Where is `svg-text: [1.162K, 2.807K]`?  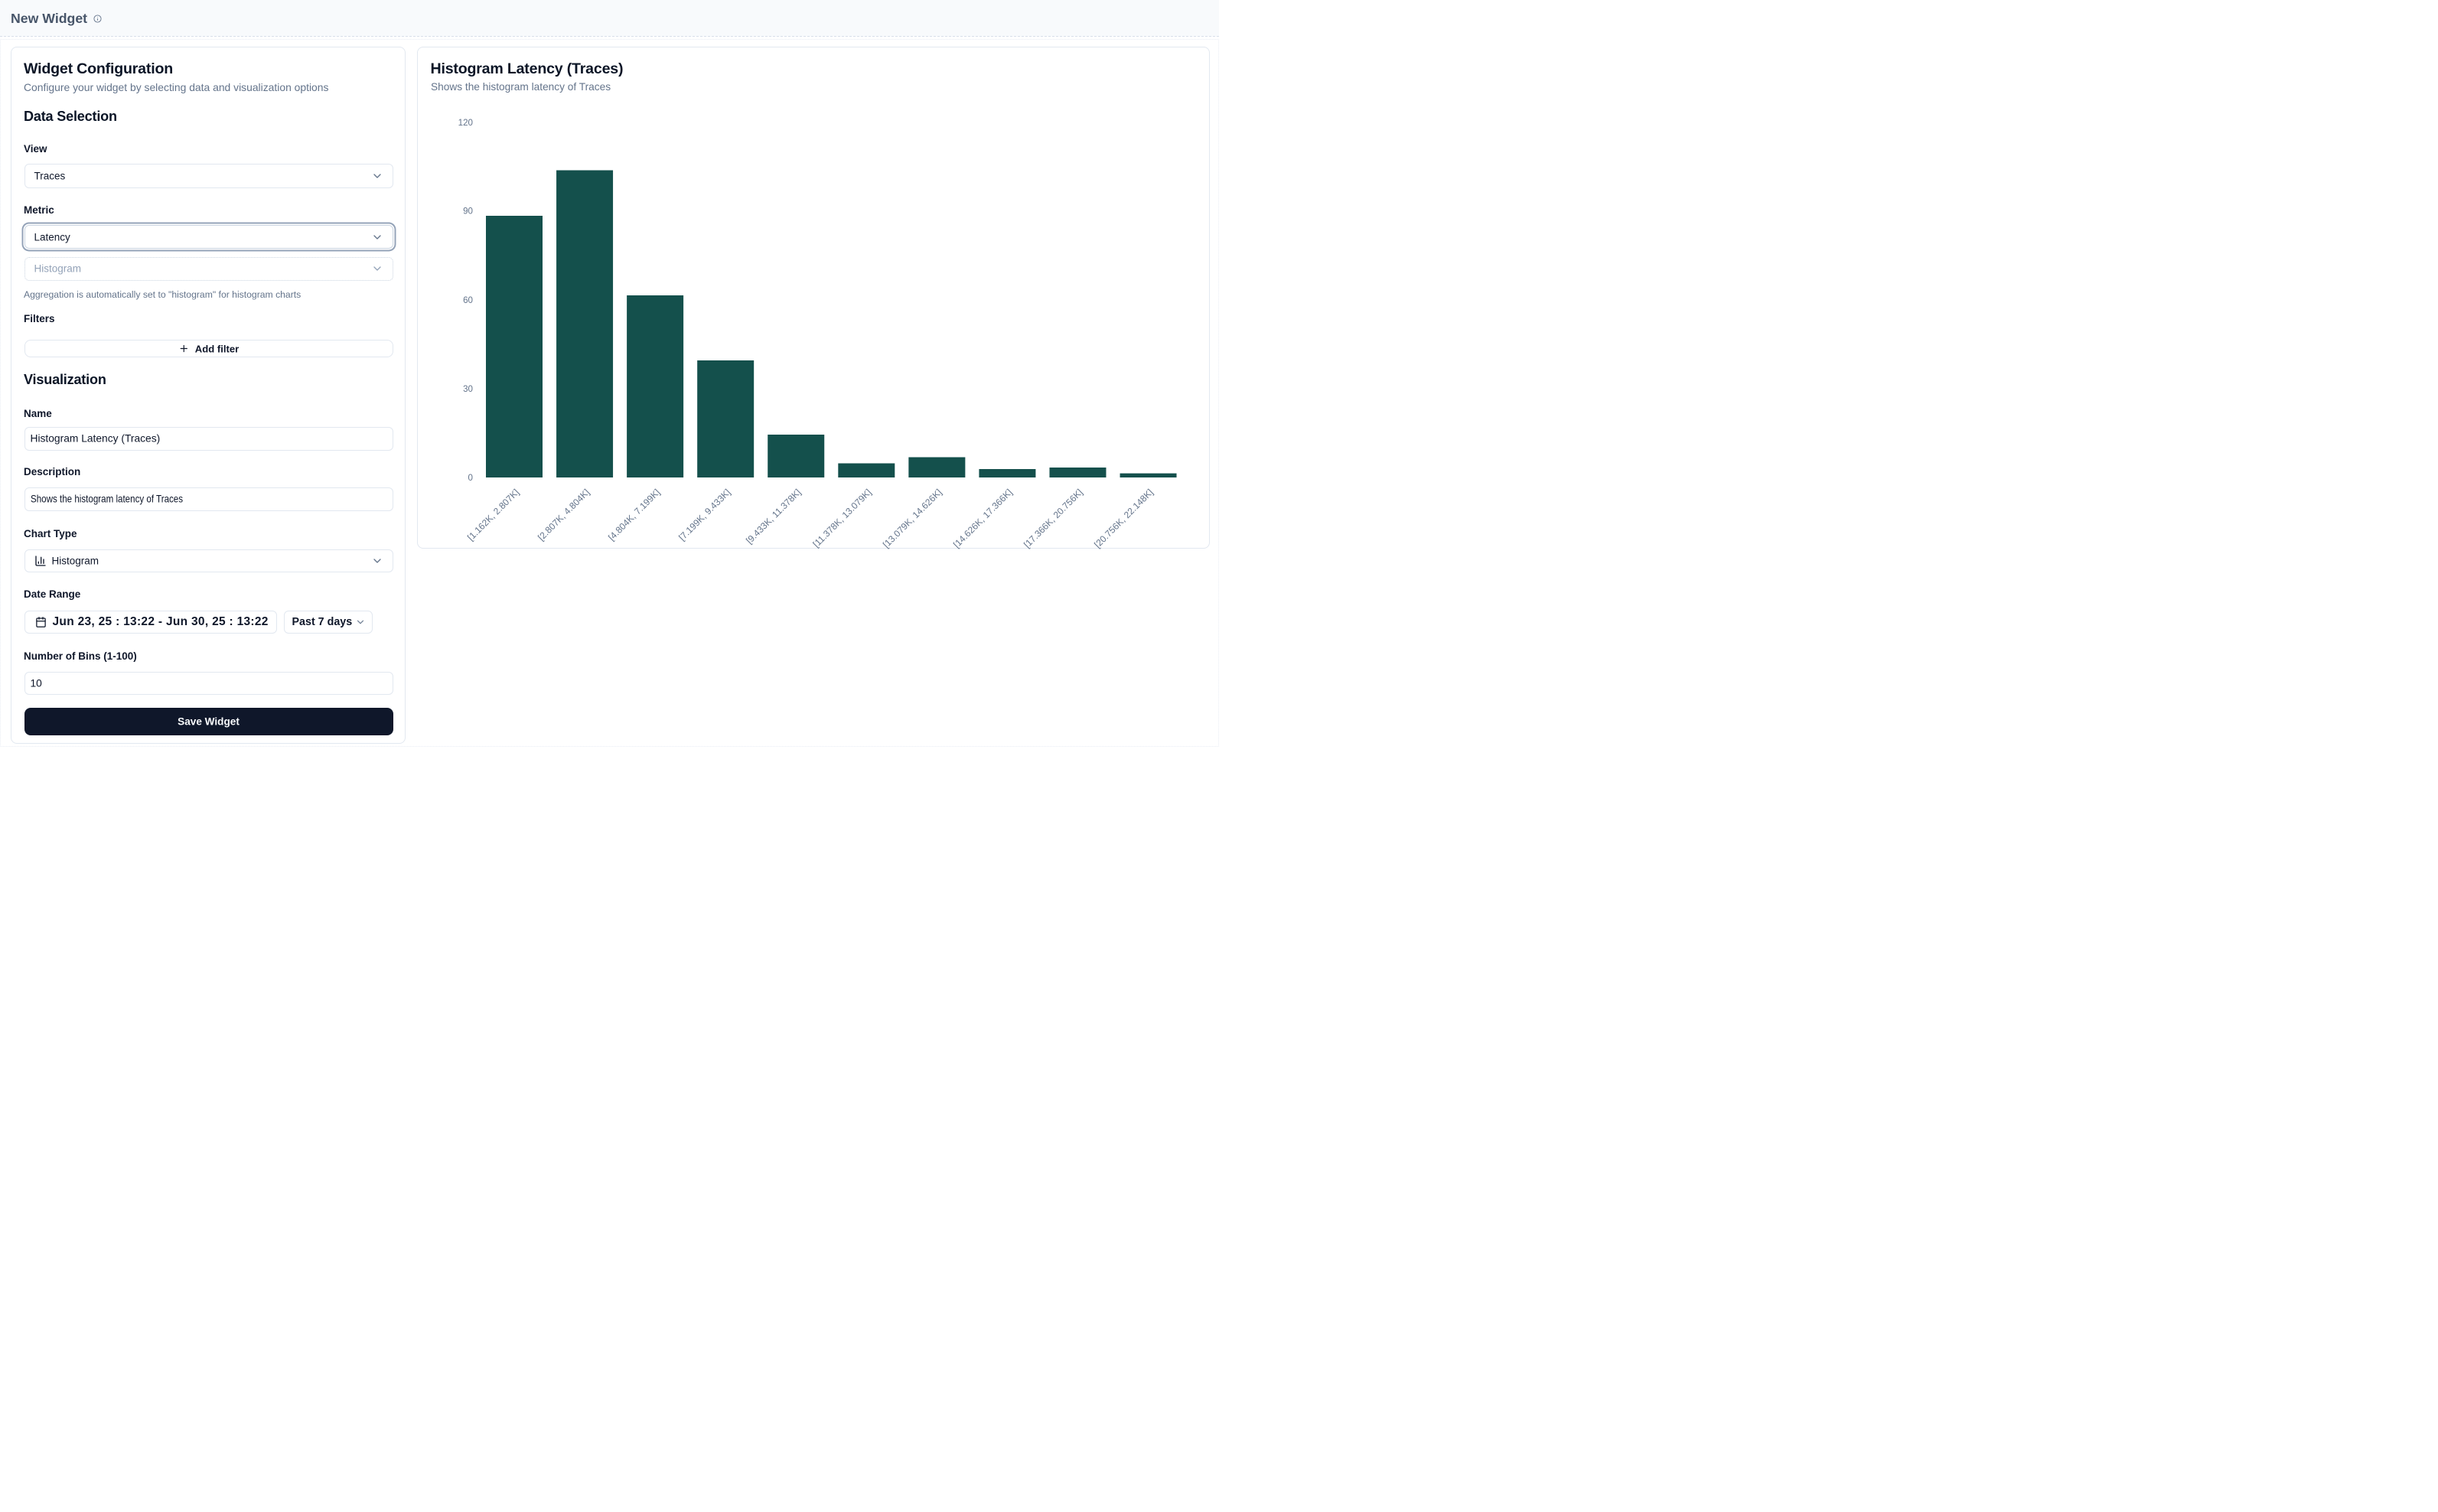 svg-text: [1.162K, 2.807K] is located at coordinates (493, 515).